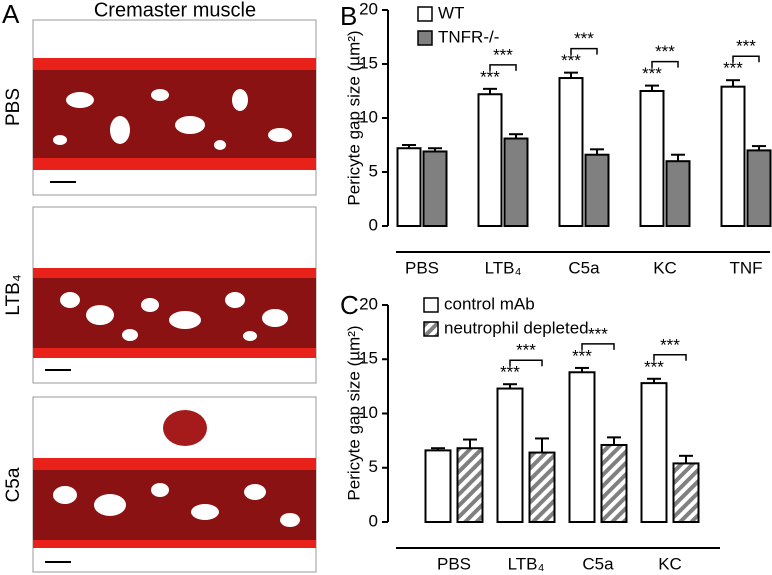 The width and height of the screenshot is (772, 575). I want to click on legend-label: TNFR-/-, so click(468, 36).